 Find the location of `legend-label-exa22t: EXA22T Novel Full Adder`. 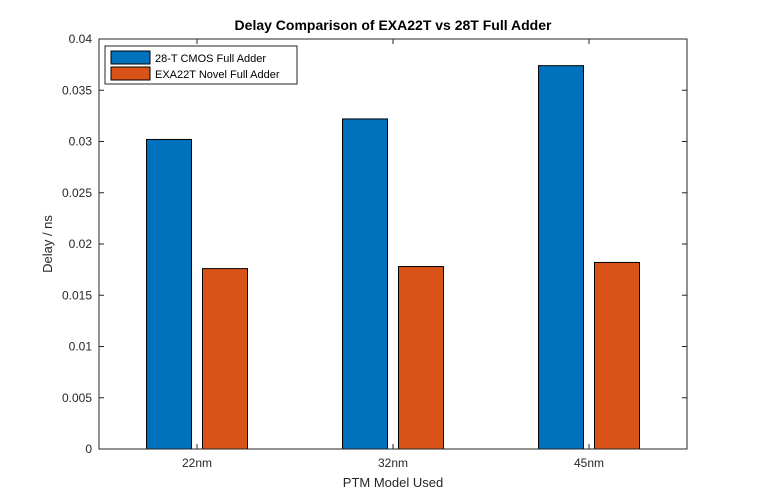

legend-label-exa22t: EXA22T Novel Full Adder is located at coordinates (217, 75).